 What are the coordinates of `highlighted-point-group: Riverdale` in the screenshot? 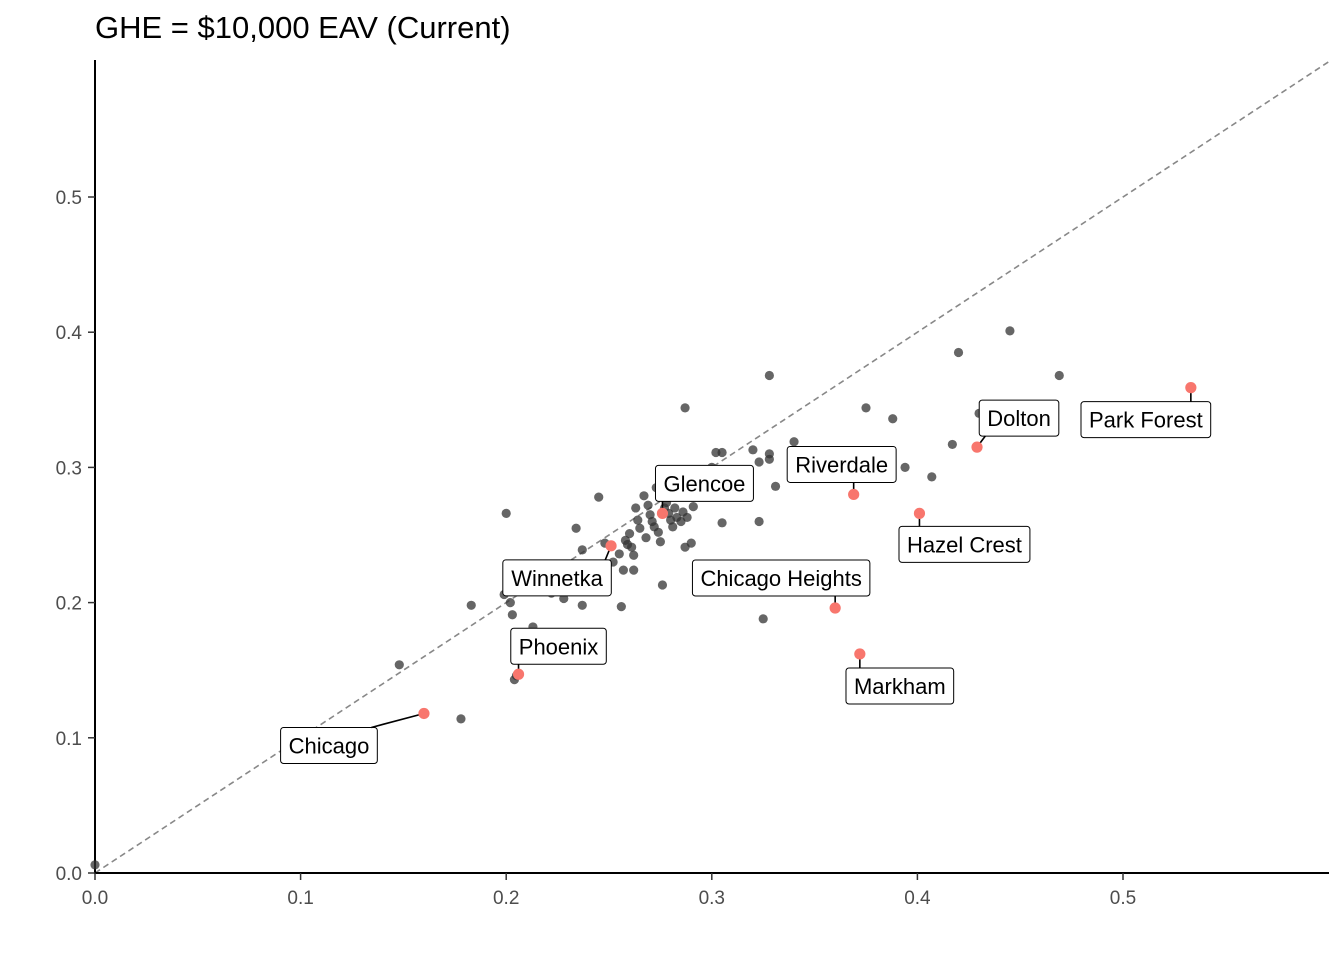 It's located at (841, 473).